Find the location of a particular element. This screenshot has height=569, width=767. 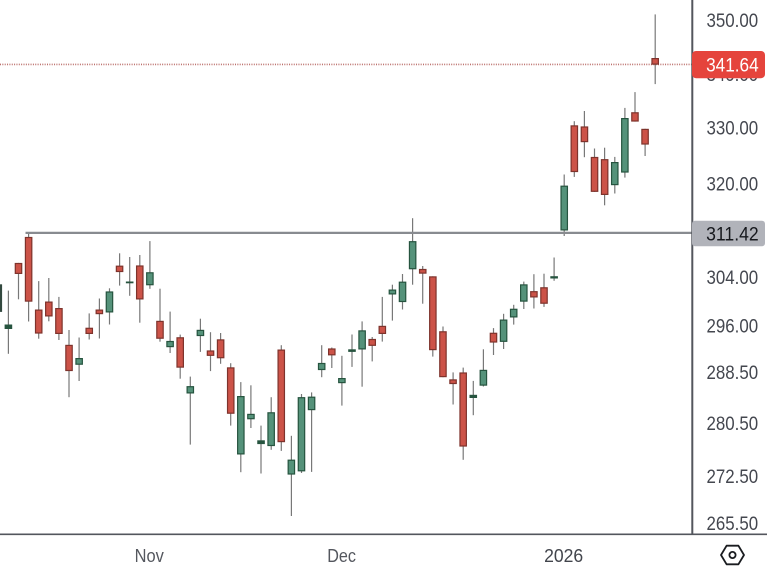

svg-text: 296.00 is located at coordinates (733, 326).